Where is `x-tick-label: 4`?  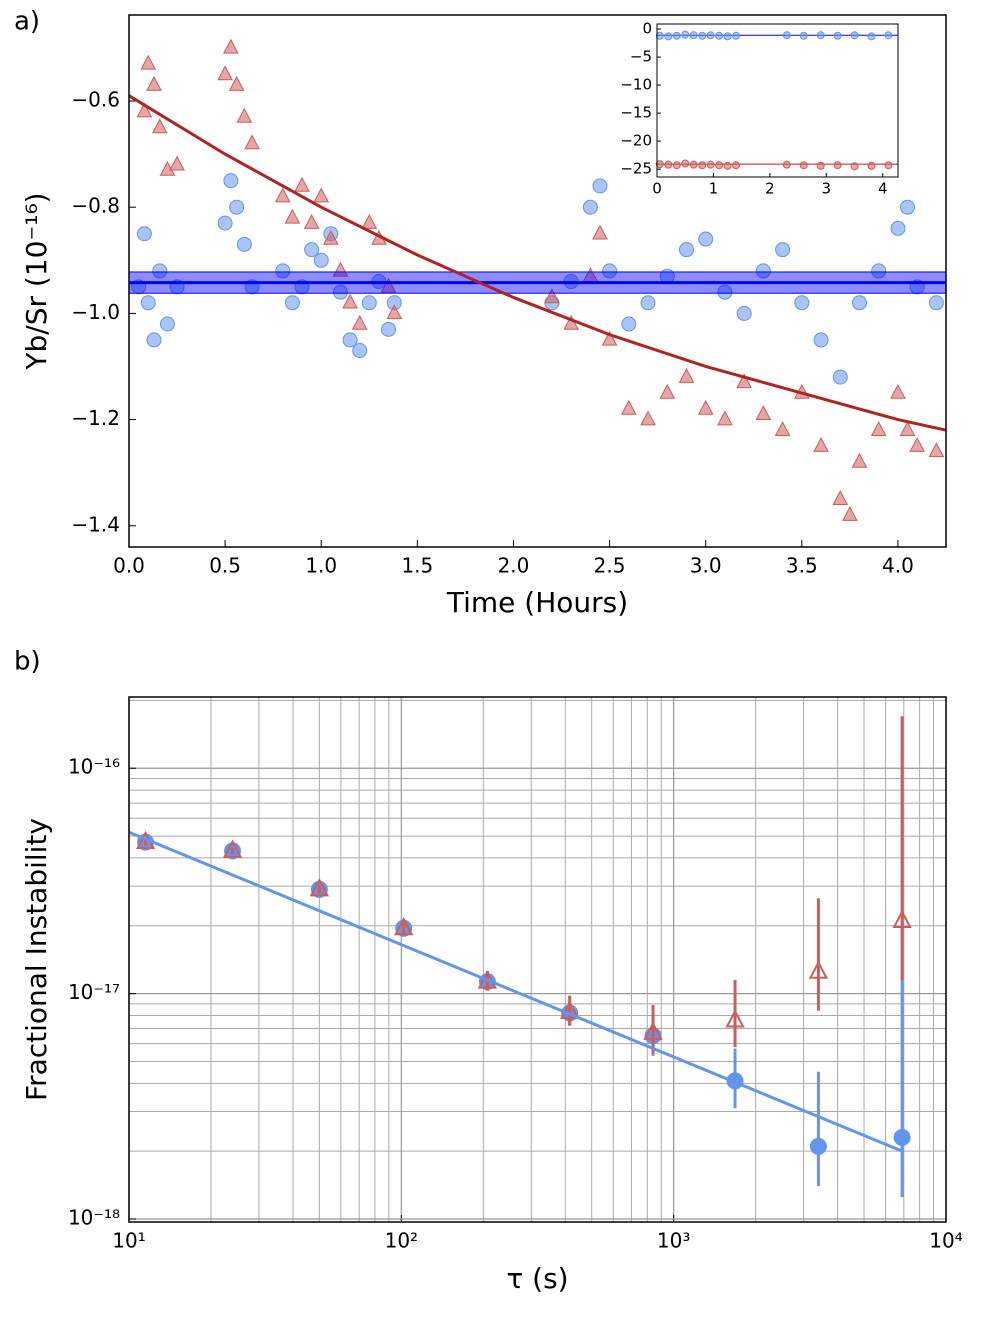
x-tick-label: 4 is located at coordinates (883, 189).